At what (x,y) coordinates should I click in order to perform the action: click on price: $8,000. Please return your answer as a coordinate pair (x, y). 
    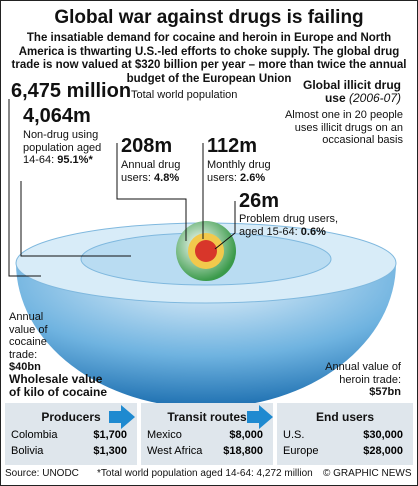
    Looking at the image, I should click on (246, 435).